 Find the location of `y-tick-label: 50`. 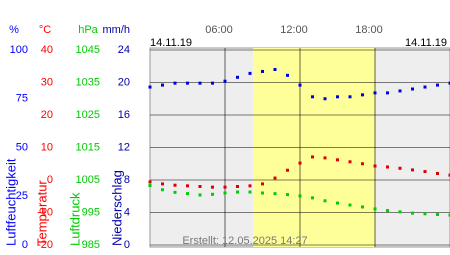

y-tick-label: 50 is located at coordinates (22, 147).